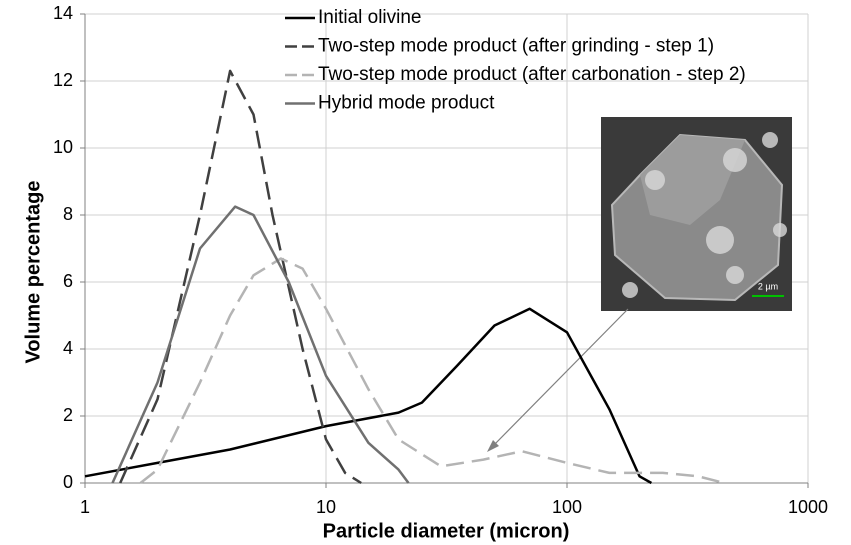 The width and height of the screenshot is (851, 545). Describe the element at coordinates (326, 507) in the screenshot. I see `x-tick-label: 10` at that location.